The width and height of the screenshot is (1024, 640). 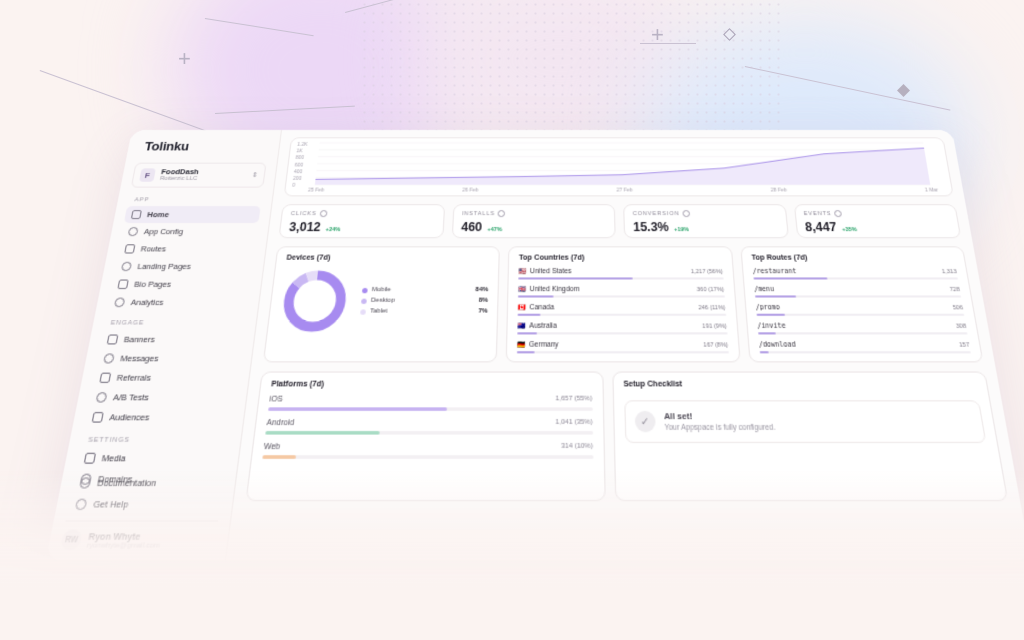 What do you see at coordinates (192, 214) in the screenshot?
I see `sidebar-item-home: Home` at bounding box center [192, 214].